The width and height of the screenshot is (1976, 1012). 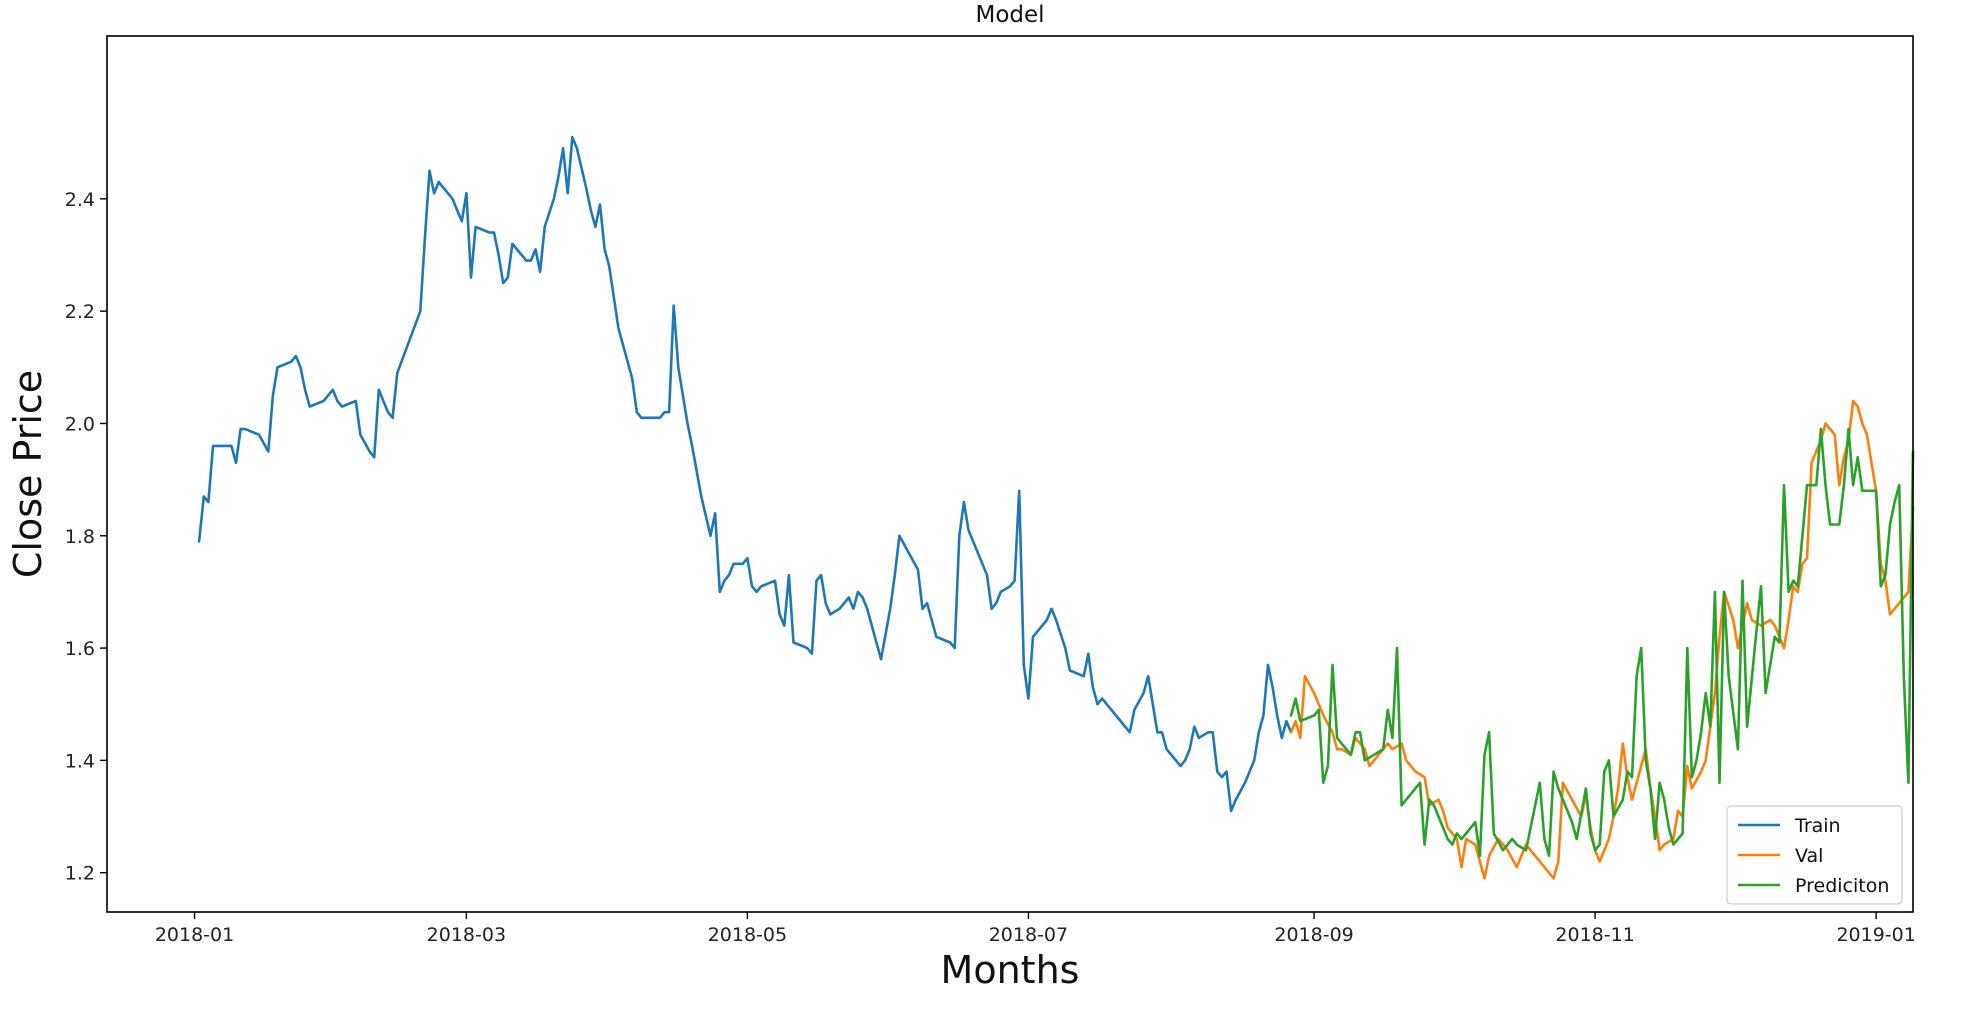 I want to click on x-tick-label: 2018-11, so click(x=1594, y=935).